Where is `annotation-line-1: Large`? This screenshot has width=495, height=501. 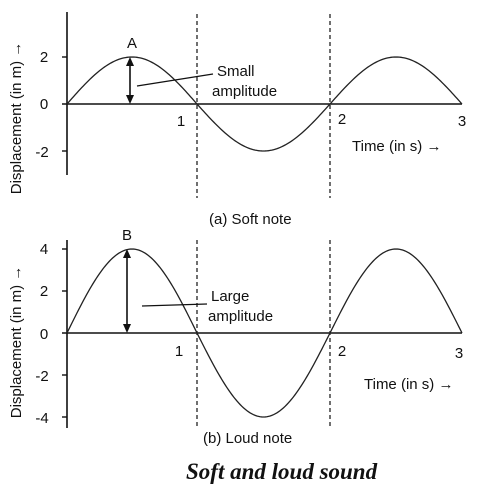
annotation-line-1: Large is located at coordinates (230, 296).